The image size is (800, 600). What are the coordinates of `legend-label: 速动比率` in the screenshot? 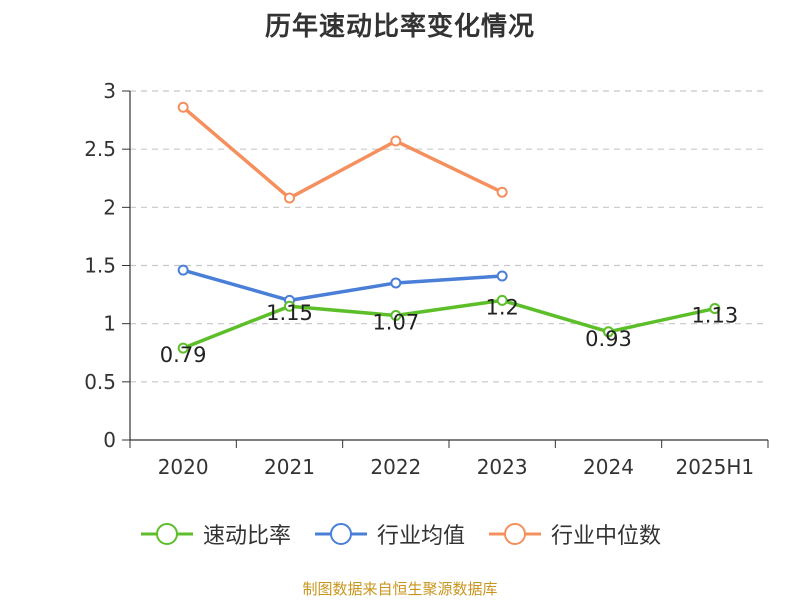 It's located at (246, 536).